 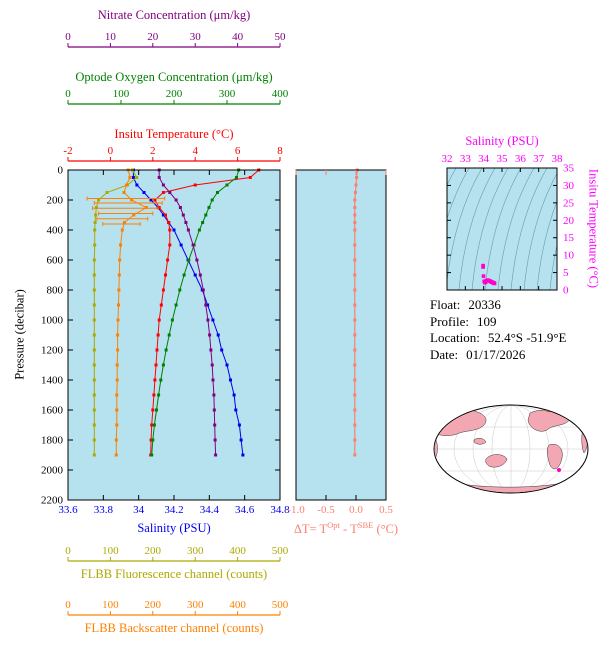 What do you see at coordinates (569, 203) in the screenshot?
I see `svg-text: 25` at bounding box center [569, 203].